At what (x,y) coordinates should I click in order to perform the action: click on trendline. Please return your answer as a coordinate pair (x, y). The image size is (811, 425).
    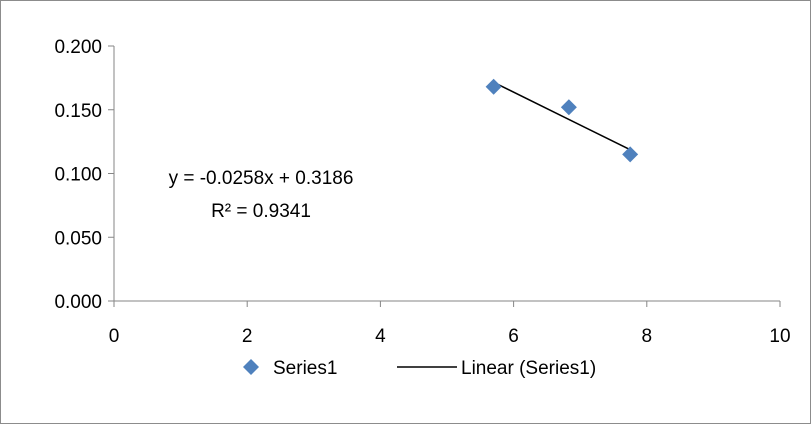
    Looking at the image, I should click on (562, 116).